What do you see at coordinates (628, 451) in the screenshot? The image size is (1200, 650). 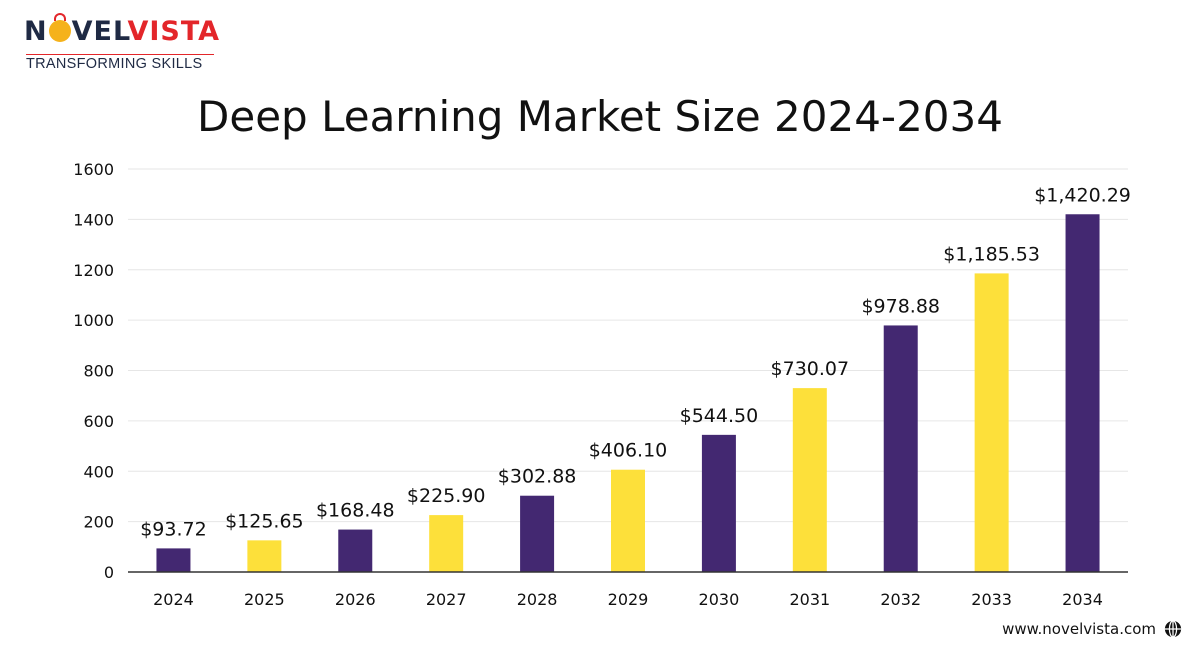 I see `data-label: $406.10` at bounding box center [628, 451].